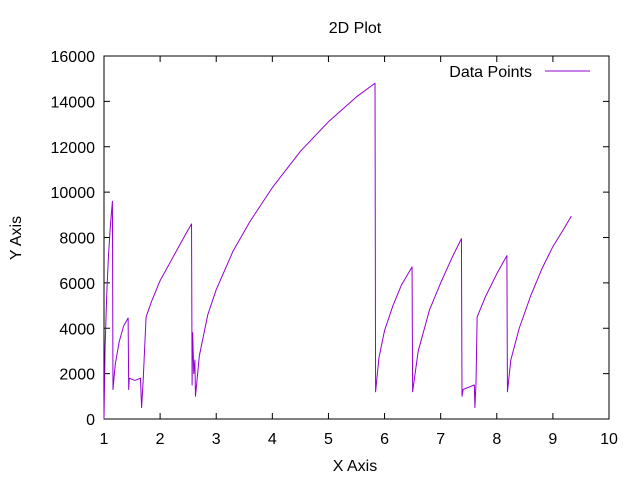 The width and height of the screenshot is (640, 480). I want to click on y-tick-label: 10000, so click(73, 193).